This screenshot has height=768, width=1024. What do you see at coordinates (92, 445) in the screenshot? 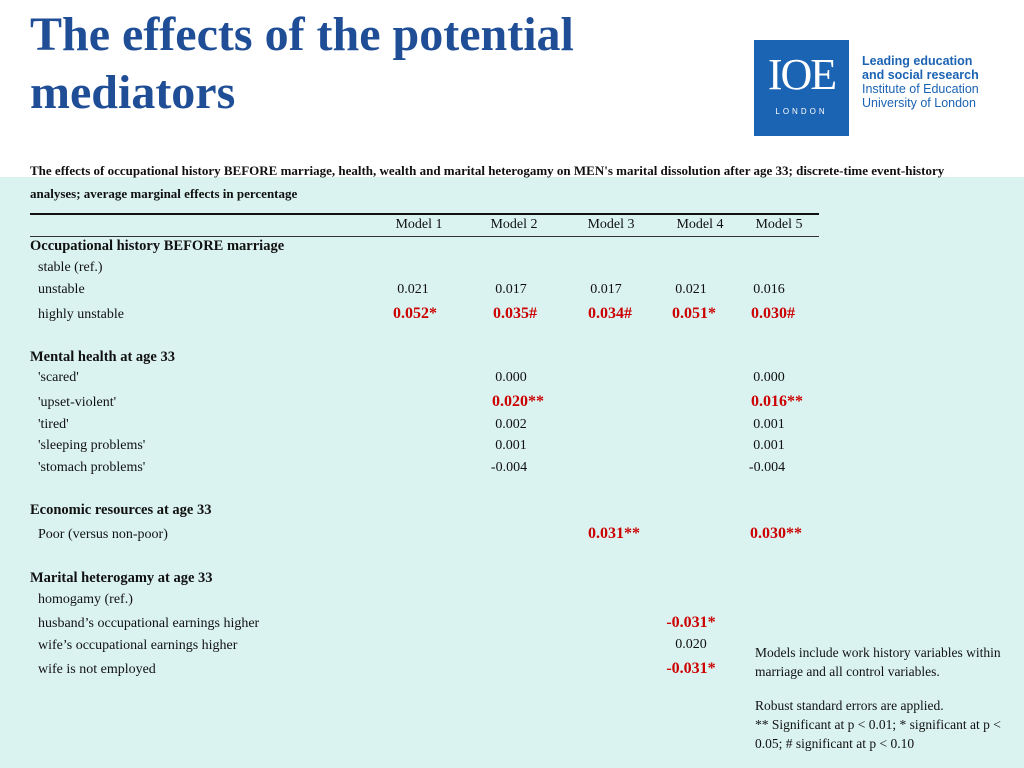
I see `row-label-sleeping-problems: 'sleeping problems'` at bounding box center [92, 445].